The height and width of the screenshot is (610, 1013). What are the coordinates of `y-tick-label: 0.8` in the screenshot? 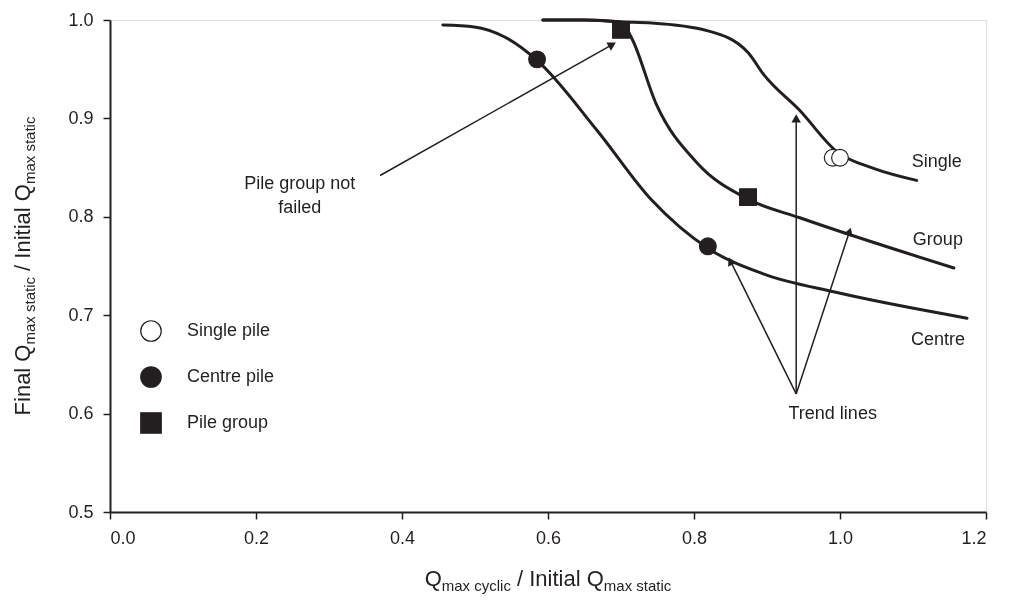 It's located at (81, 216).